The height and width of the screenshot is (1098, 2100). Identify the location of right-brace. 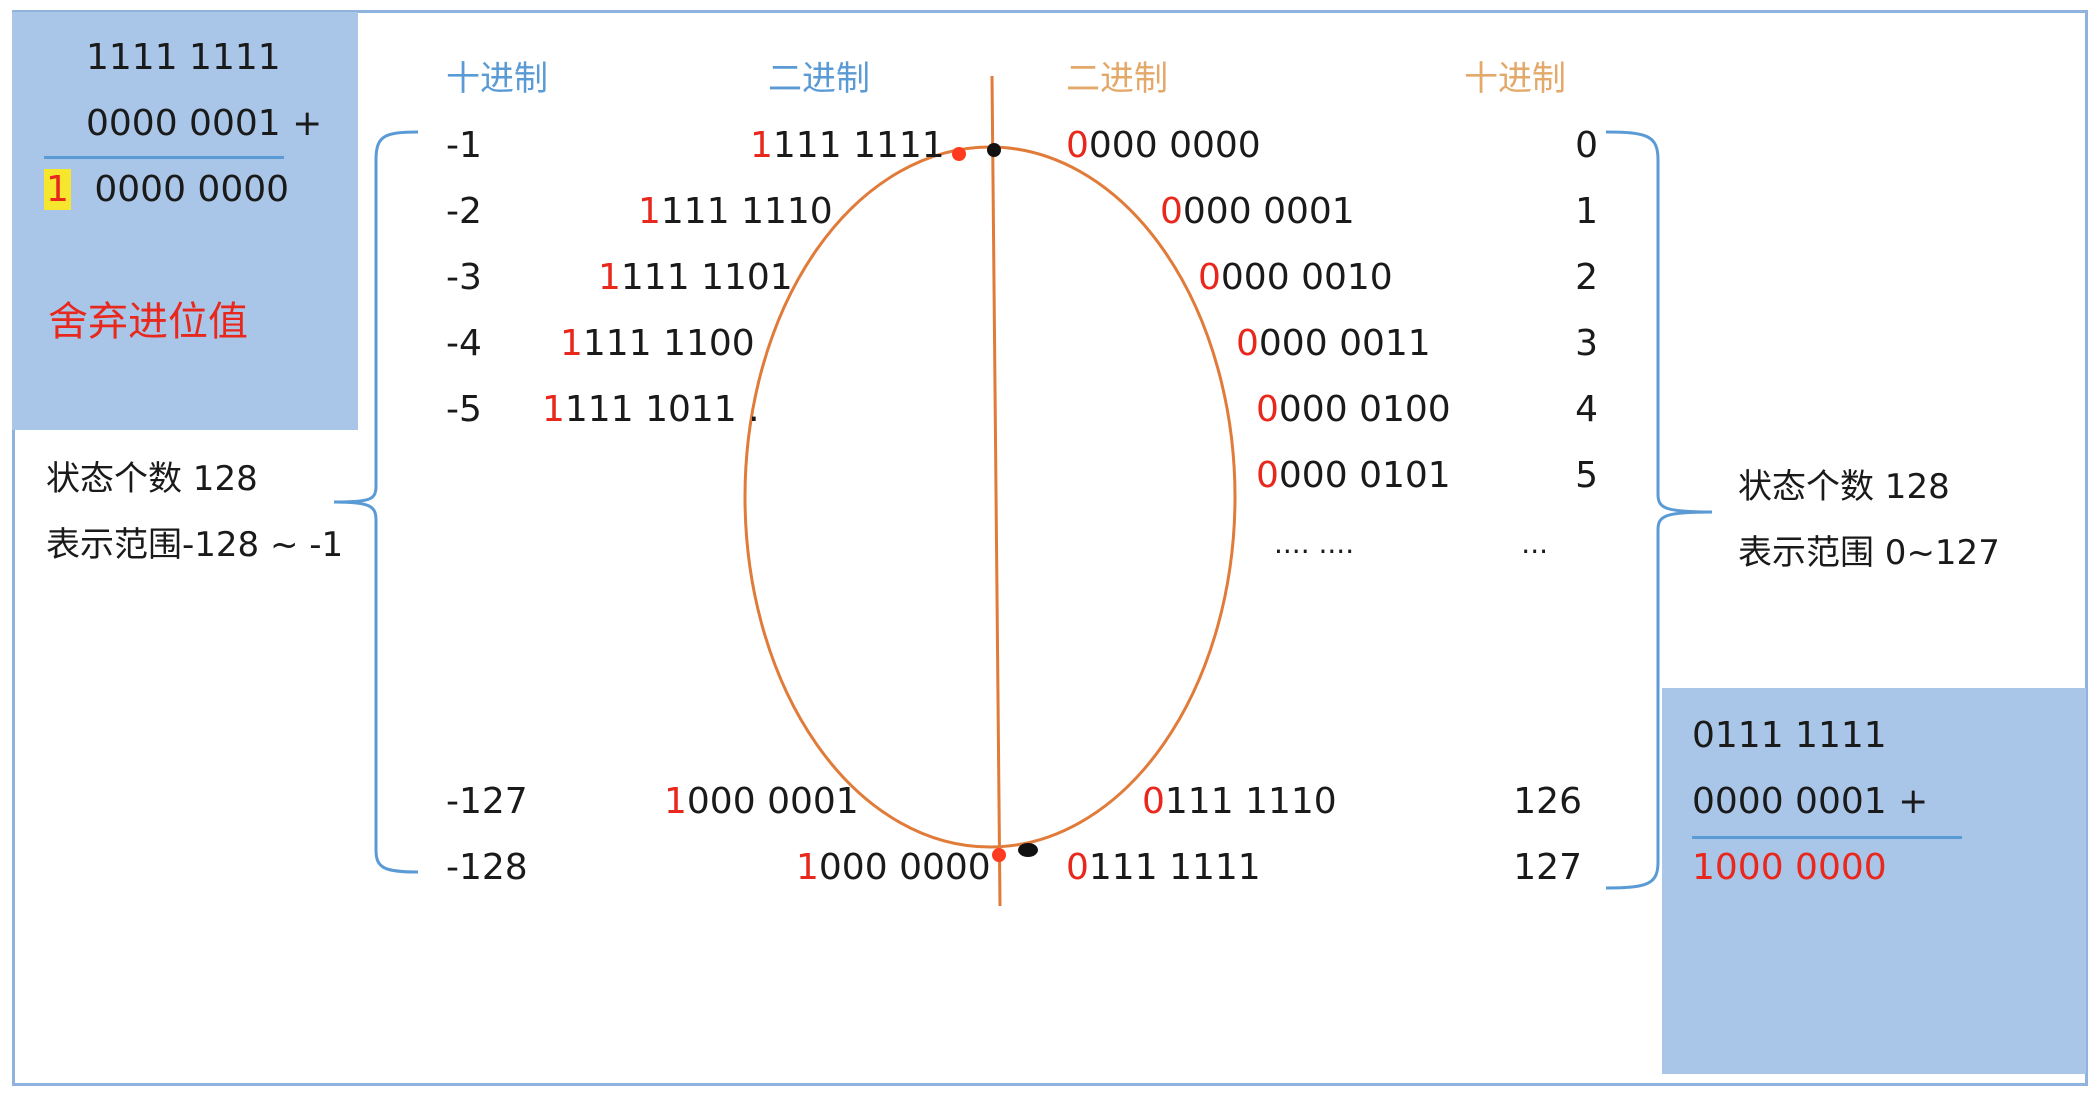
(1659, 510).